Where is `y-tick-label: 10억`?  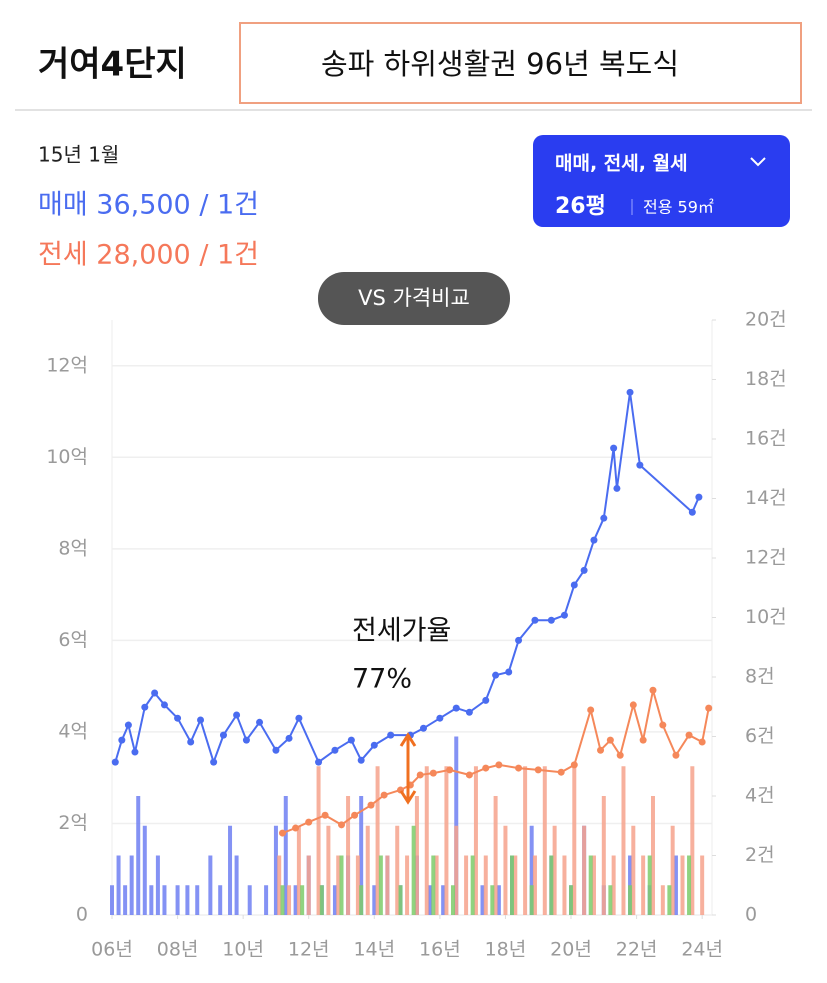
y-tick-label: 10억 is located at coordinates (67, 457).